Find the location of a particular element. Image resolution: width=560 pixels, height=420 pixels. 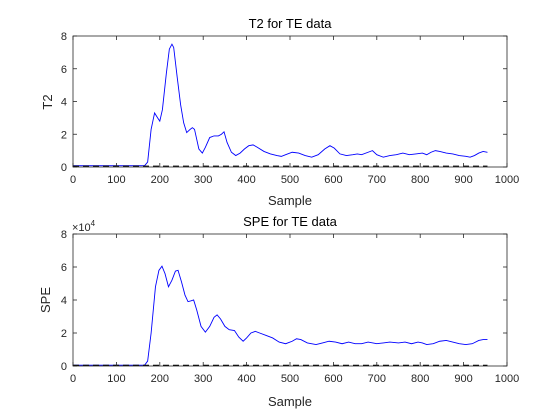

t2-ytick-label: 4 is located at coordinates (64, 103).